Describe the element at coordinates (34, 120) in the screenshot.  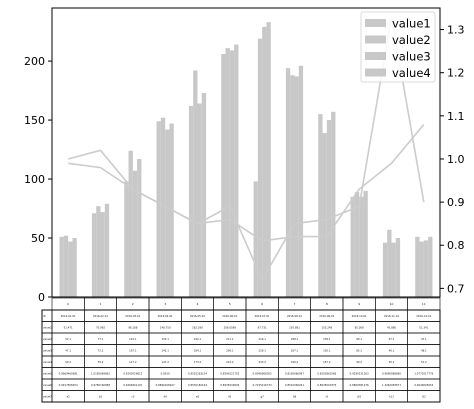
I see `y-tick-label: 150` at that location.